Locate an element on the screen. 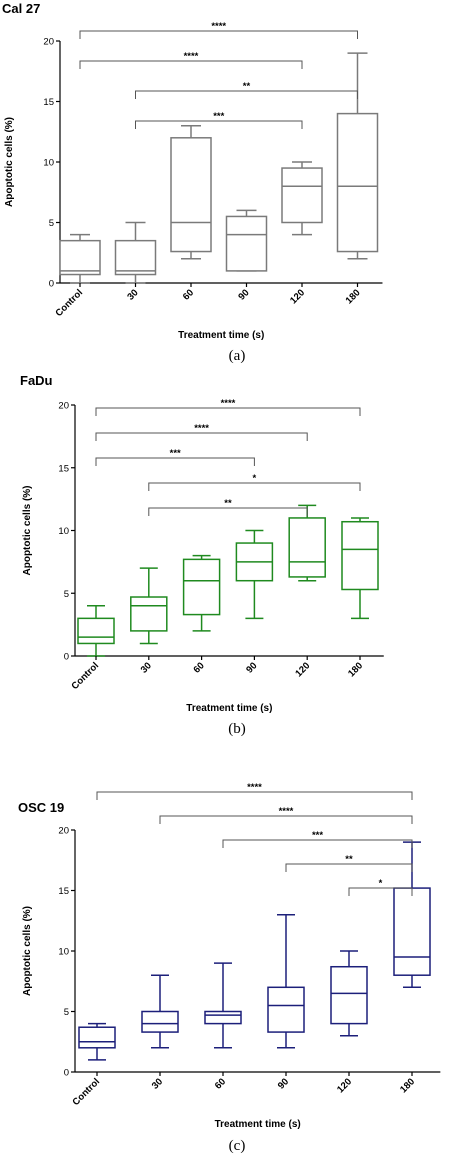  chart-title: Cal 27 is located at coordinates (21, 8).